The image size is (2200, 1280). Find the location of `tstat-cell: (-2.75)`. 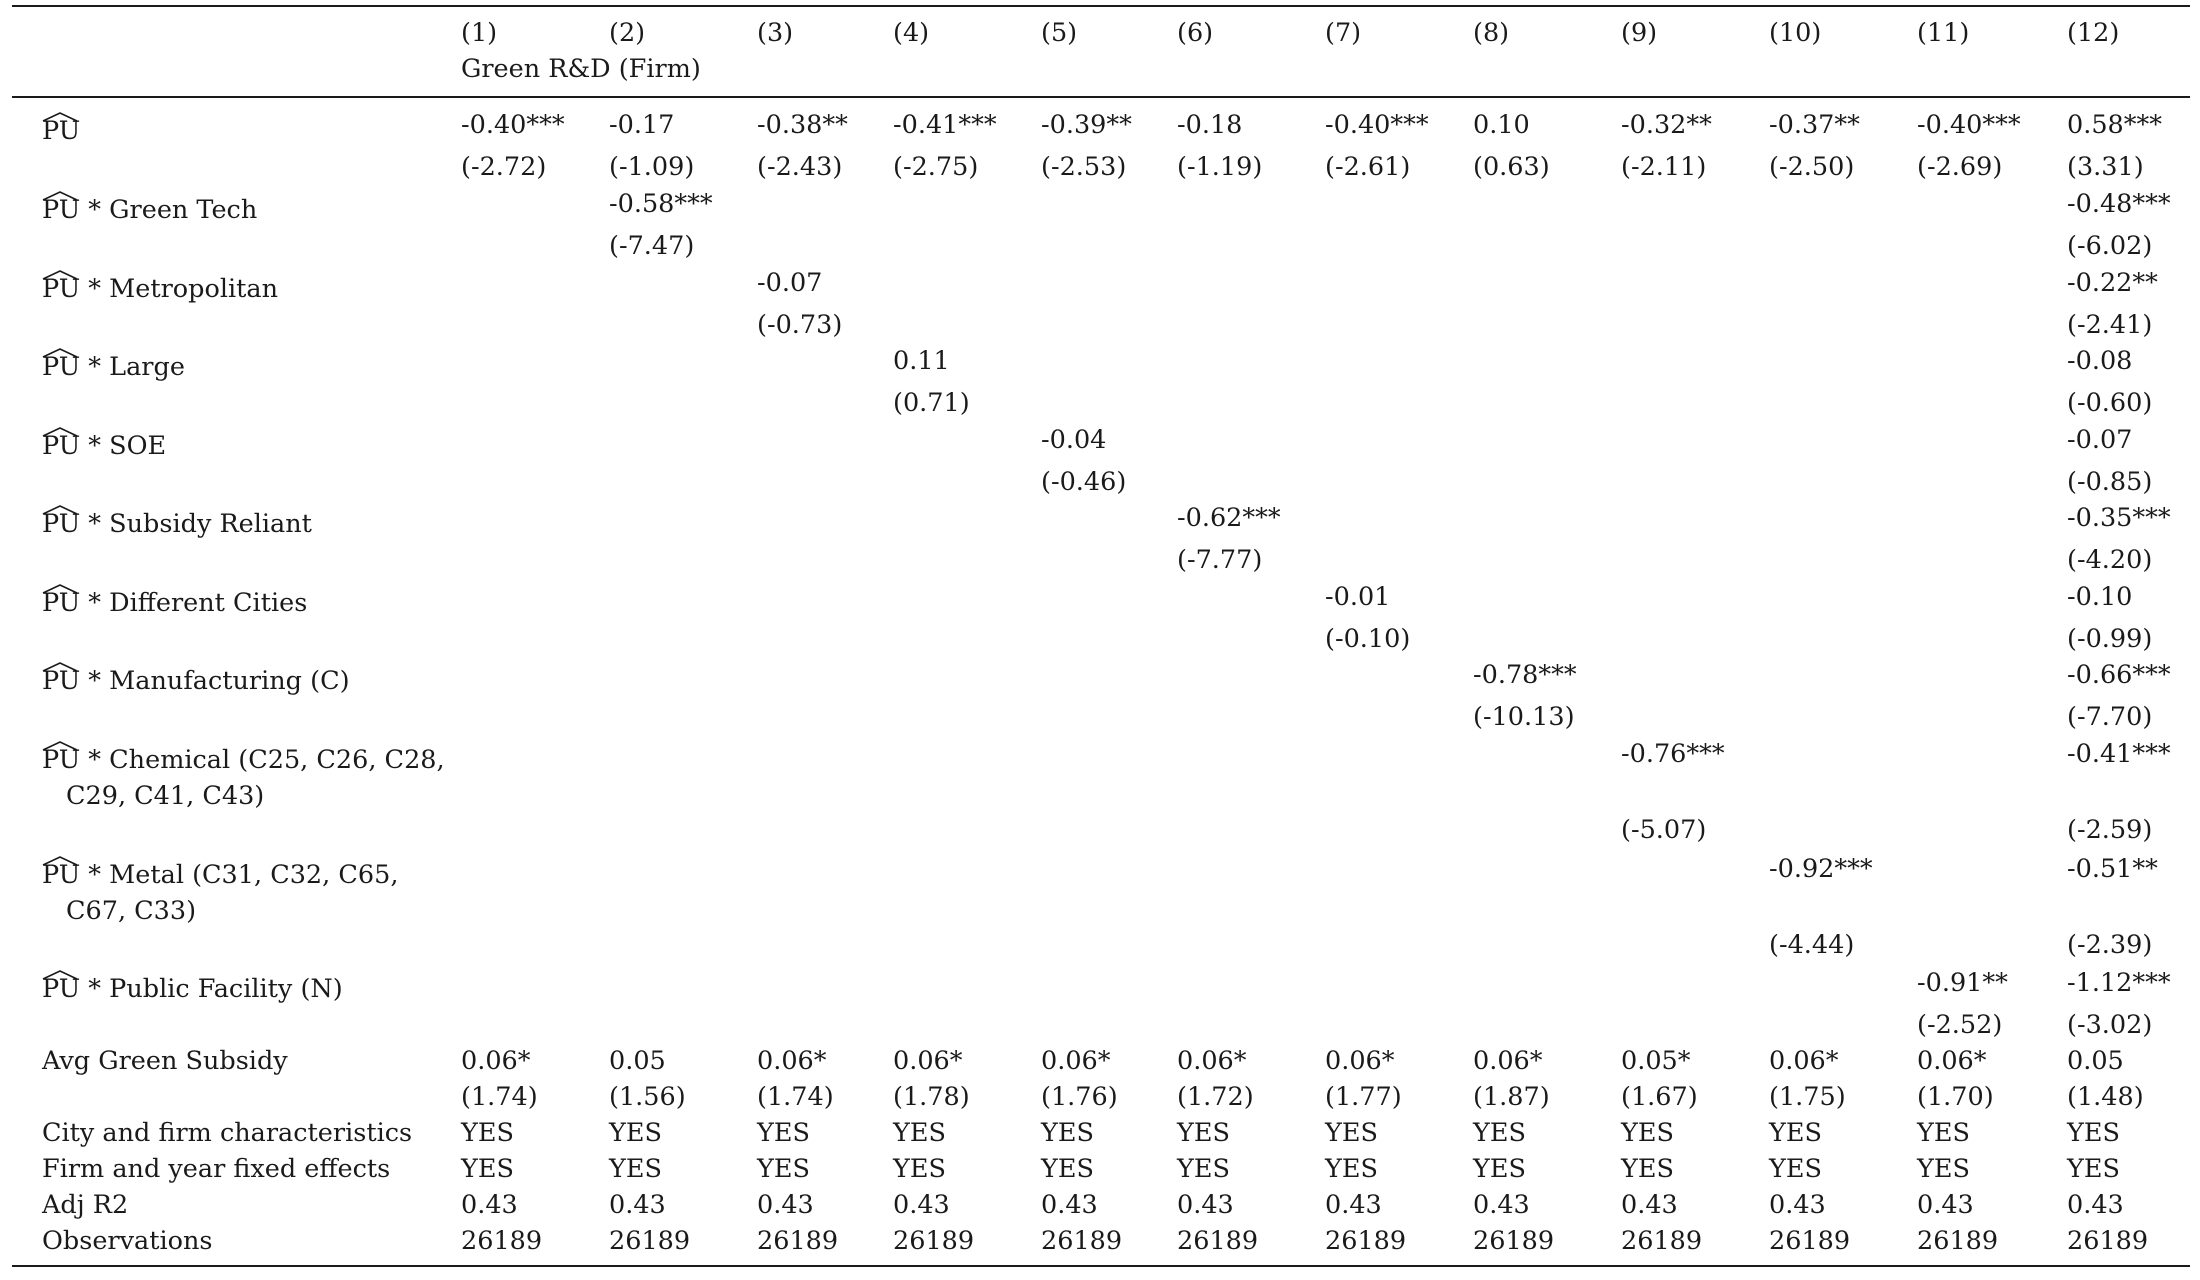

tstat-cell: (-2.75) is located at coordinates (936, 167).